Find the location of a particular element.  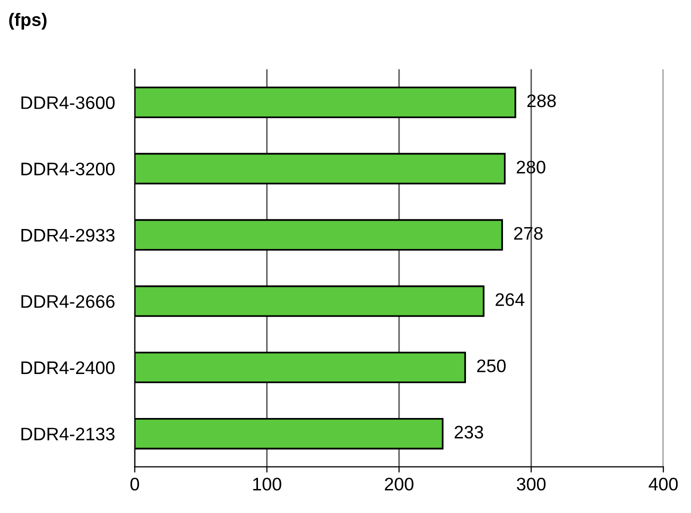

x-tick-label: 100 is located at coordinates (267, 484).